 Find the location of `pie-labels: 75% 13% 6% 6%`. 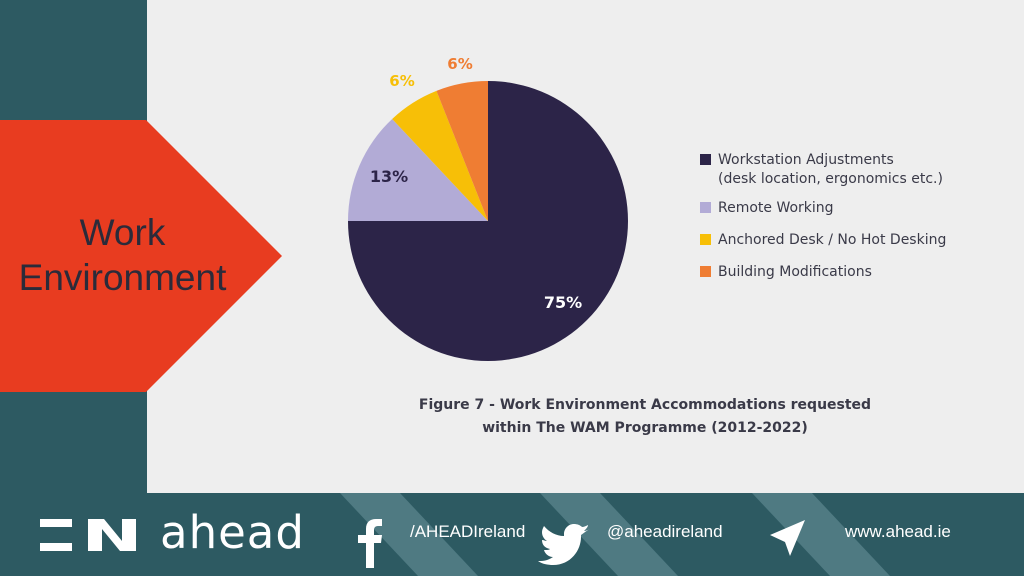

pie-labels: 75% 13% 6% 6% is located at coordinates (476, 183).